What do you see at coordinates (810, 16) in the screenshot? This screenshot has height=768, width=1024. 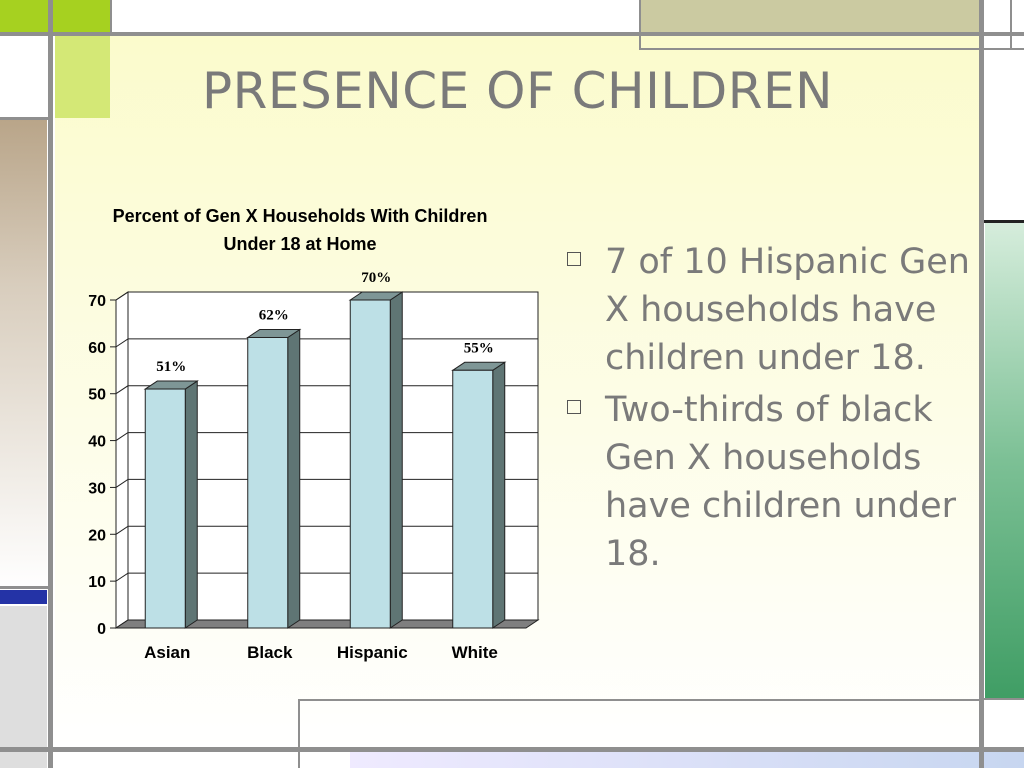 I see `olive-accent-block` at bounding box center [810, 16].